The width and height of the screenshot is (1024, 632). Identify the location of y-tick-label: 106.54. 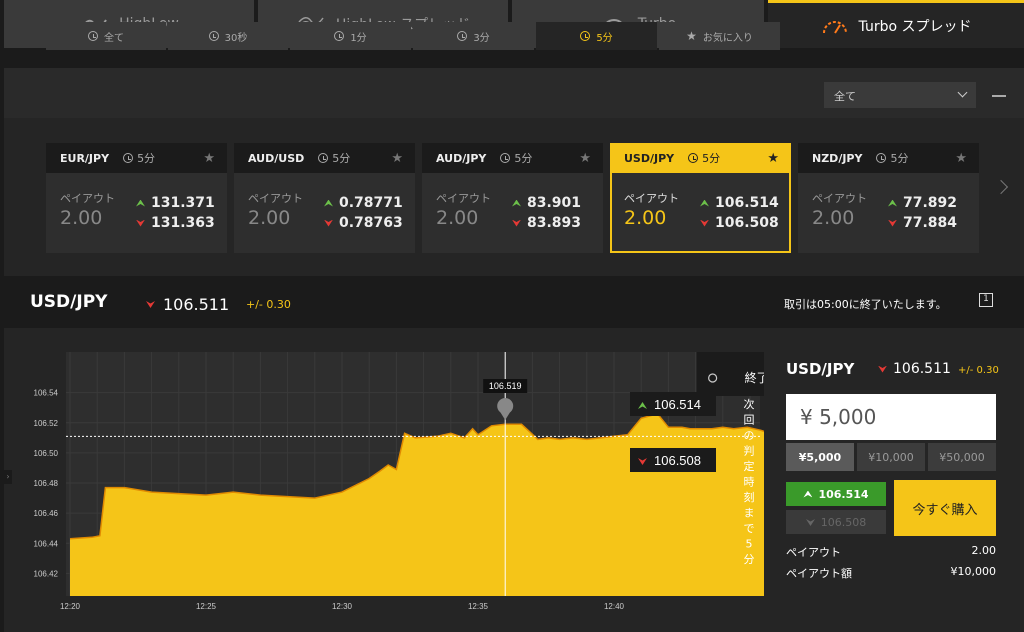
(46, 393).